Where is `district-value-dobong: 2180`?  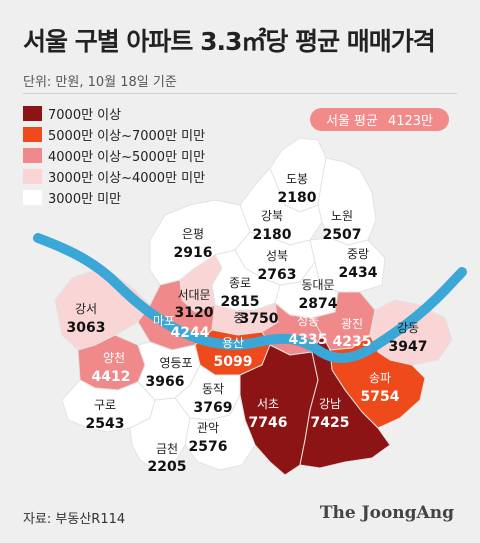
district-value-dobong: 2180 is located at coordinates (297, 198).